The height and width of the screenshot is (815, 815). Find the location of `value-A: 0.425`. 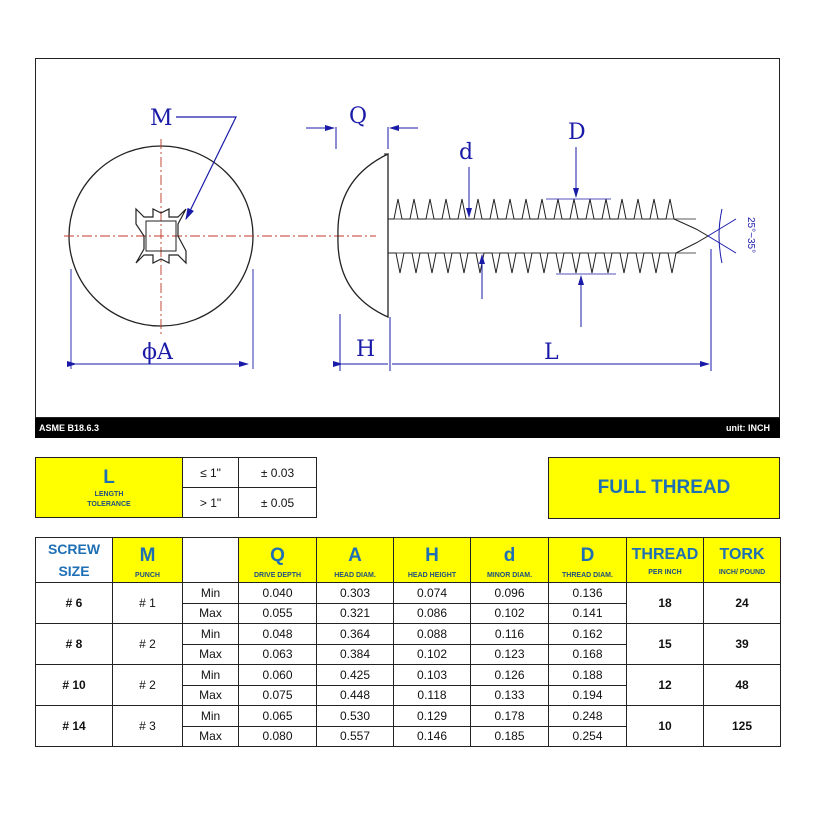

value-A: 0.425 is located at coordinates (355, 675).